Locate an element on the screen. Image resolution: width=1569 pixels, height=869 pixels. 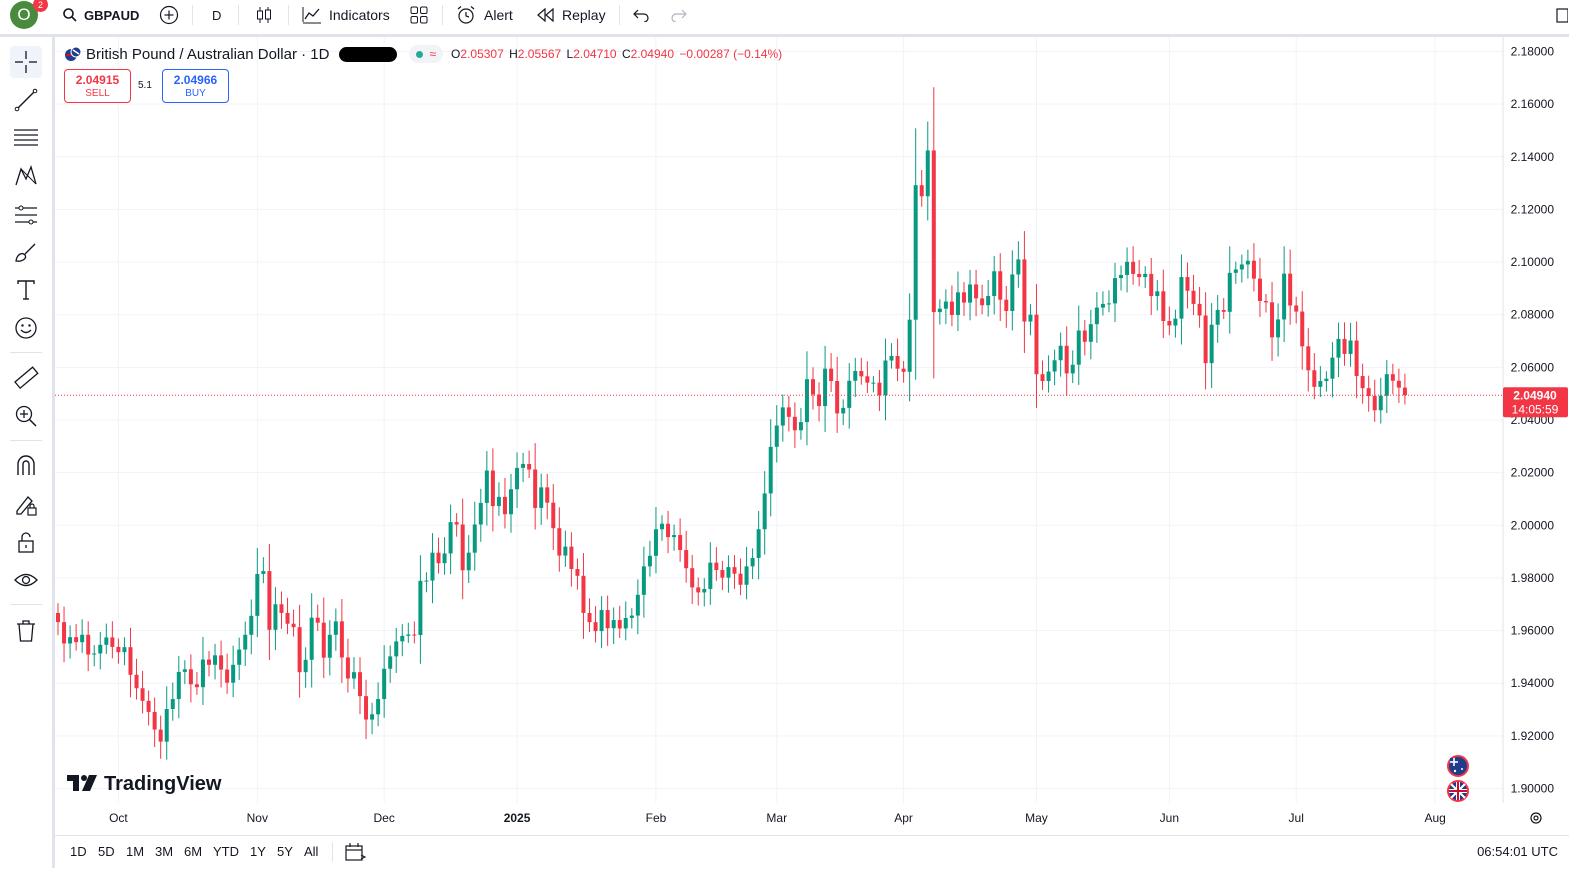
emoji-tool is located at coordinates (26, 328).